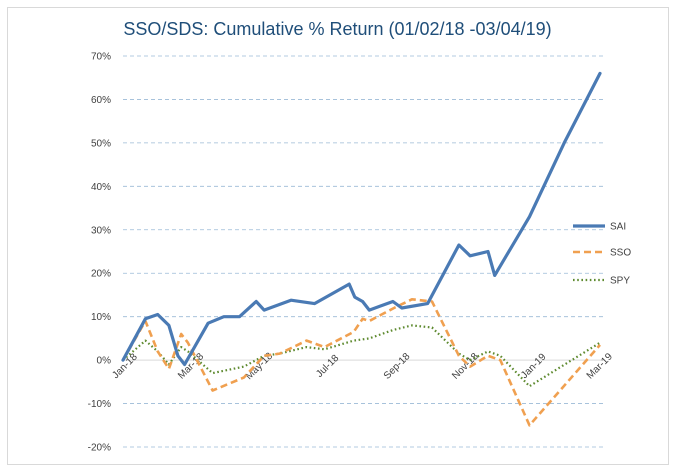 This screenshot has height=475, width=682. Describe the element at coordinates (99, 448) in the screenshot. I see `y-tick-label: -20%` at that location.